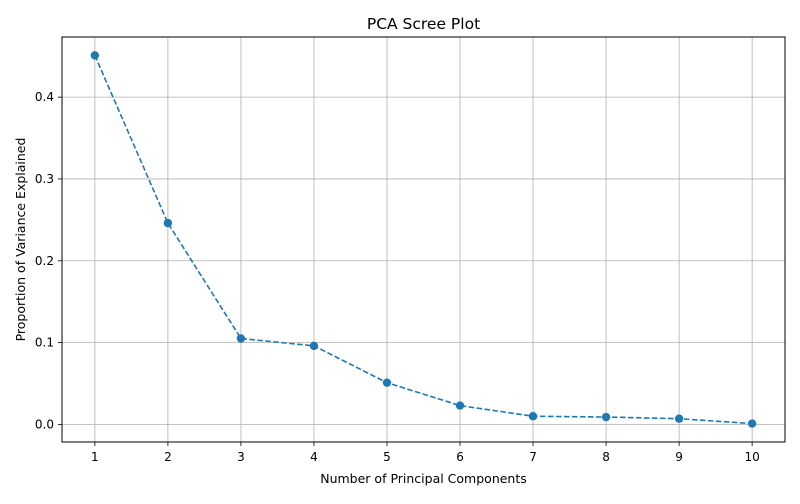 This screenshot has height=504, width=800. I want to click on x-tick-label: 8, so click(606, 457).